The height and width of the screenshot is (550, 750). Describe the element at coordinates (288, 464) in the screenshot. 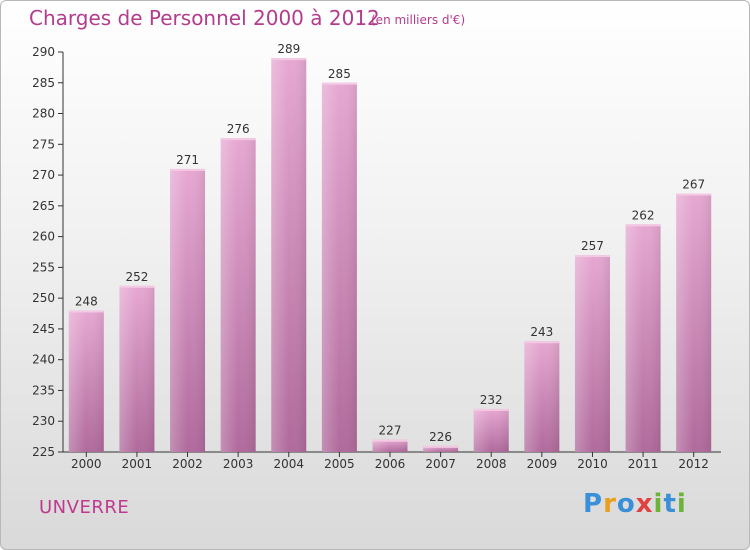

I see `x-tick-label: 2004` at that location.